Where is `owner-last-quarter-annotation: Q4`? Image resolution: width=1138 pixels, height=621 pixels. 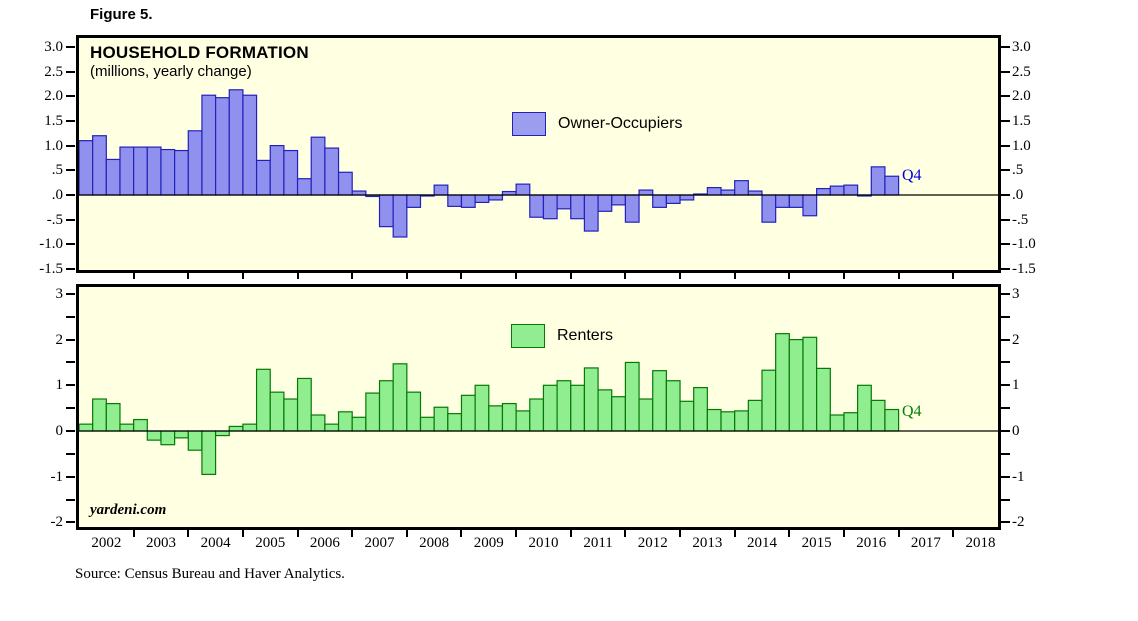 owner-last-quarter-annotation: Q4 is located at coordinates (912, 175).